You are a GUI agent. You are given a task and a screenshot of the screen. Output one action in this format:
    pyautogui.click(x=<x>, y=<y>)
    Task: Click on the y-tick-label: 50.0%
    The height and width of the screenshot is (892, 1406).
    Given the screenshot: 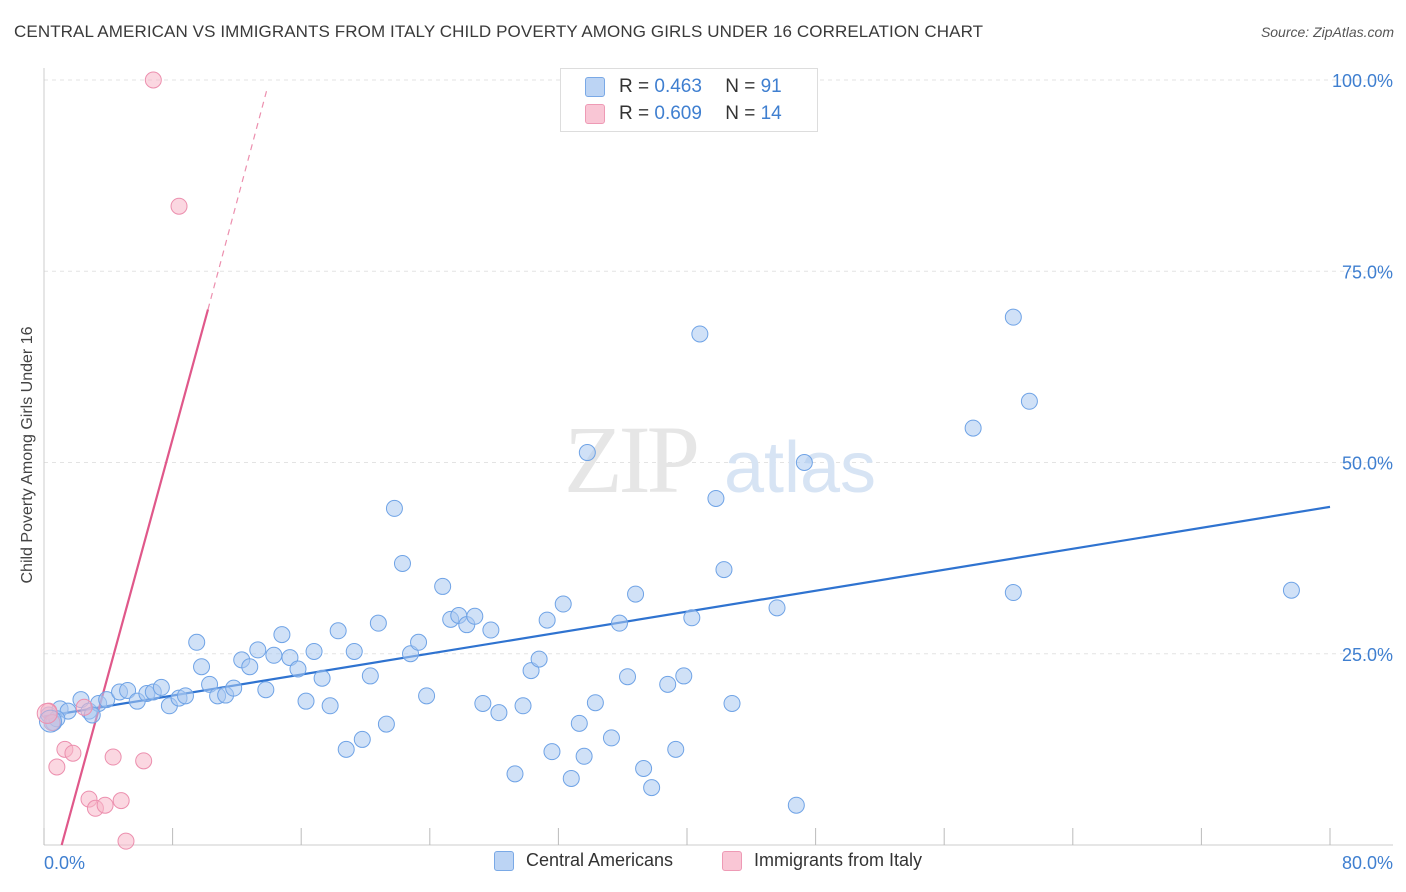 What is the action you would take?
    pyautogui.click(x=1367, y=464)
    